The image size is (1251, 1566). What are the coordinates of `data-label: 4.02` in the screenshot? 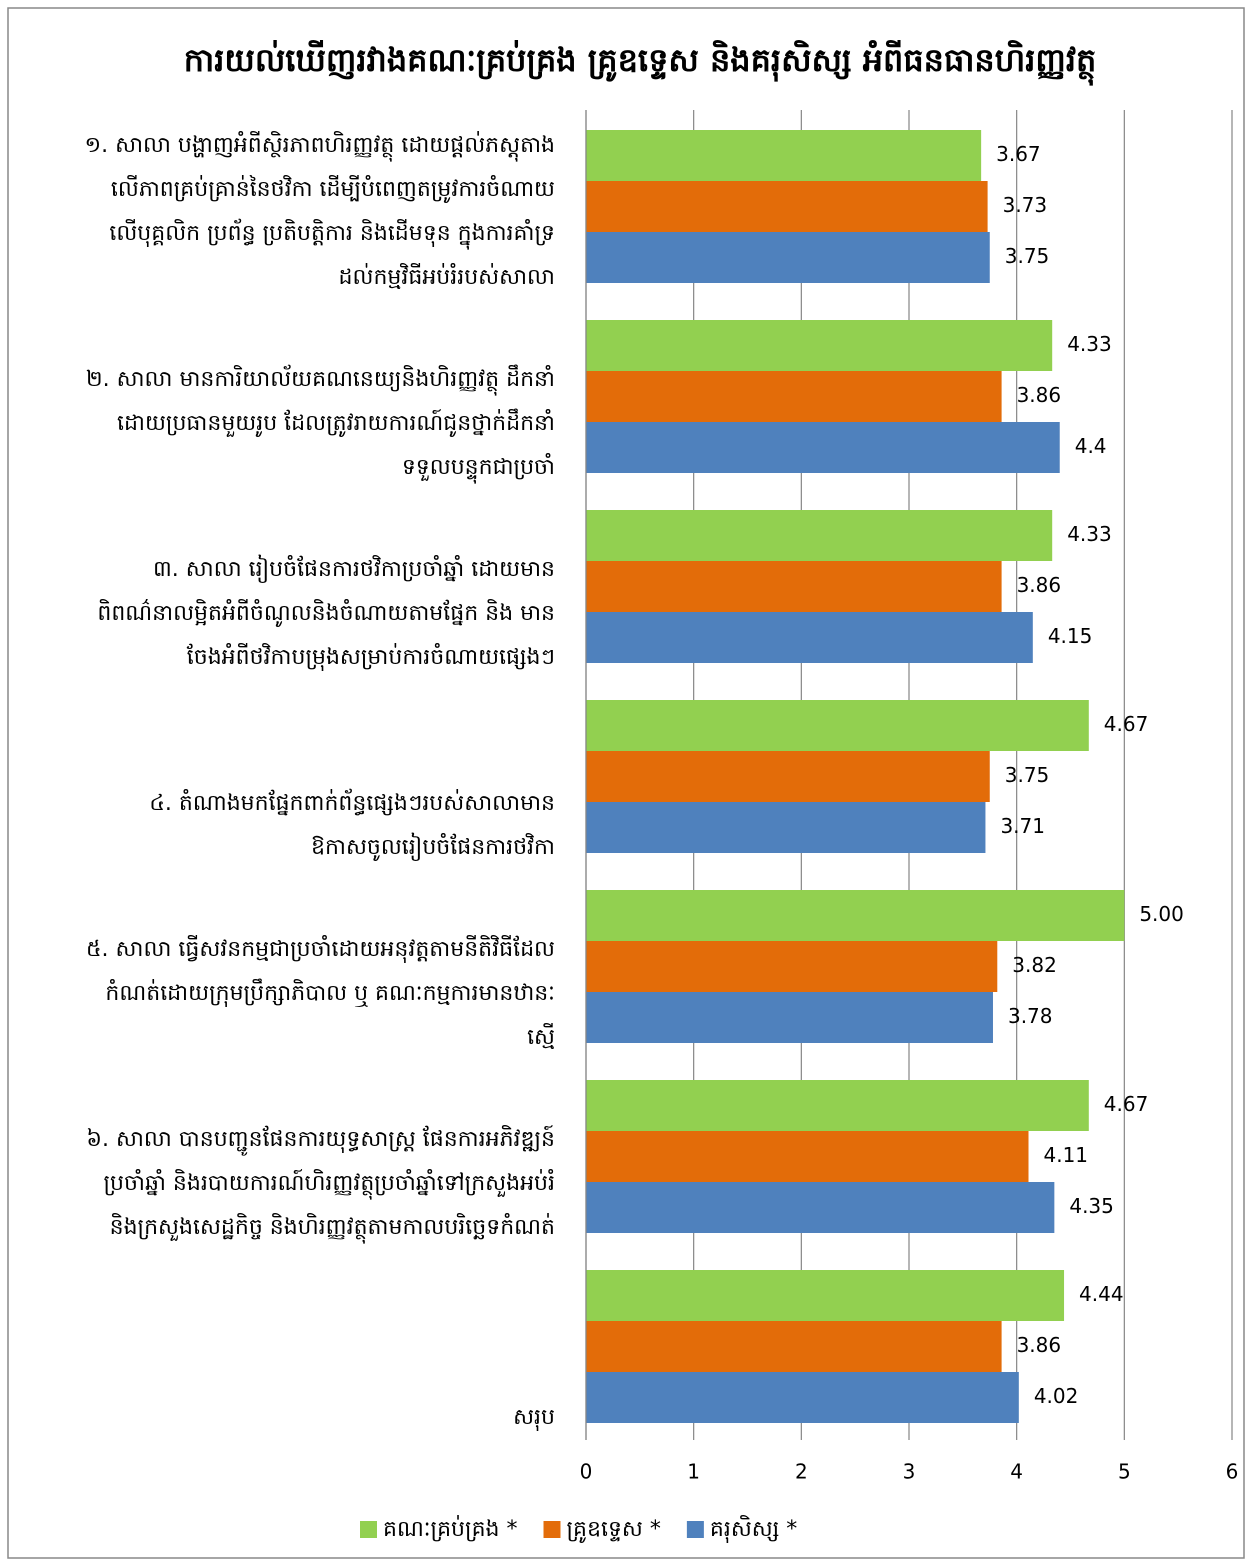 It's located at (1056, 1396).